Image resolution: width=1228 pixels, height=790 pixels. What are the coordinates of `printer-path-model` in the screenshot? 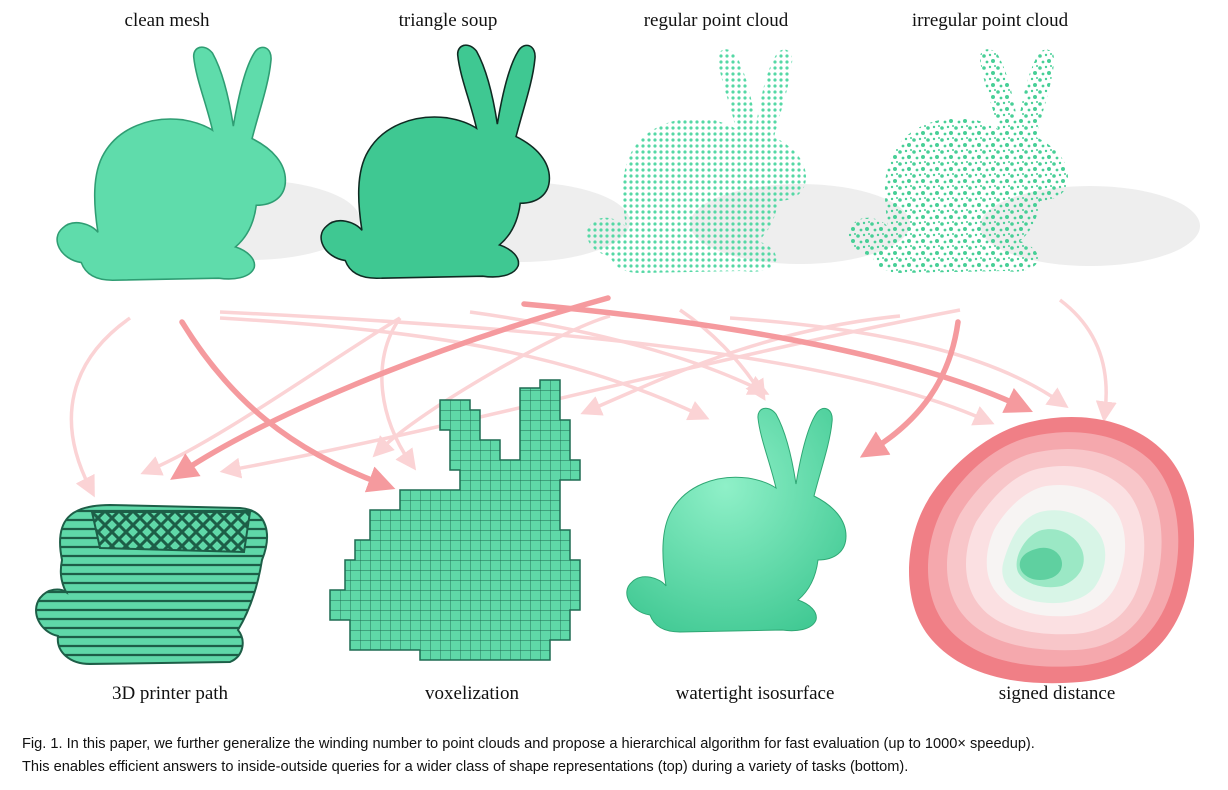 It's located at (151, 584).